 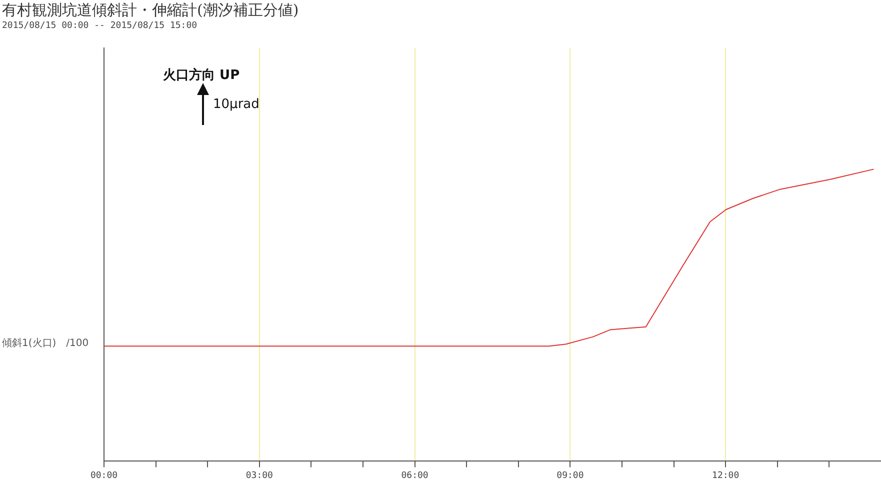 What do you see at coordinates (259, 475) in the screenshot?
I see `x-tick-label: 03:00` at bounding box center [259, 475].